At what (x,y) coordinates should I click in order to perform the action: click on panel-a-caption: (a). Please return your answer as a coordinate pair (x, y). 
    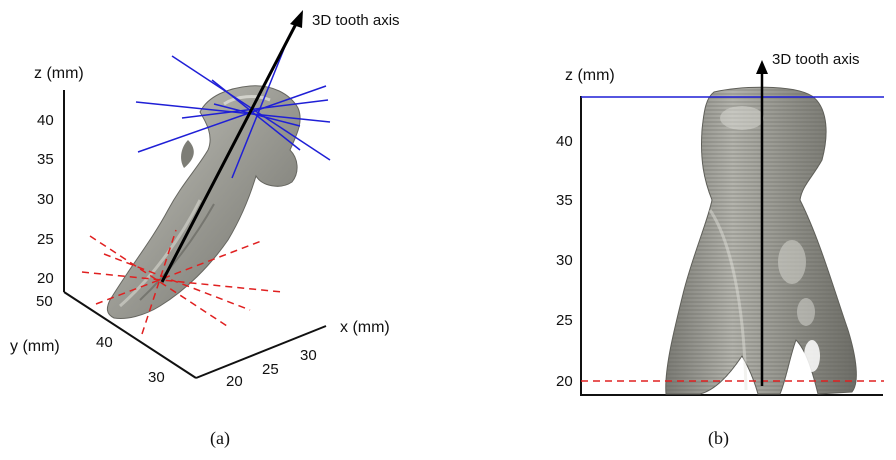
    Looking at the image, I should click on (220, 438).